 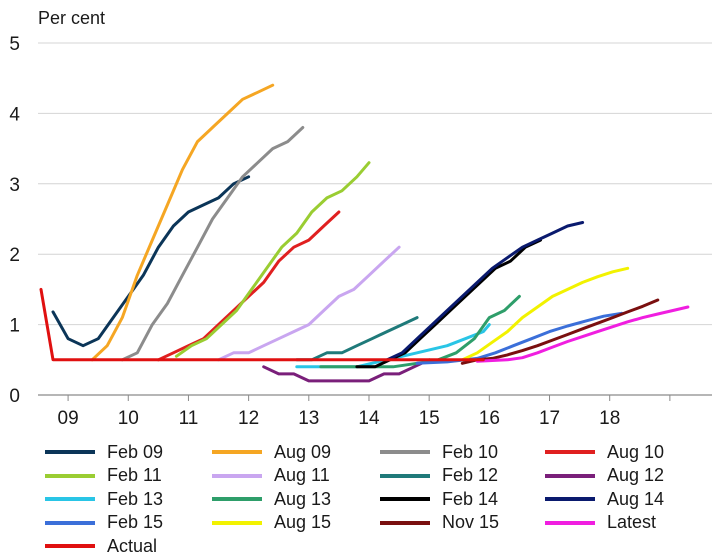 What do you see at coordinates (369, 418) in the screenshot?
I see `x-tick-label: 14` at bounding box center [369, 418].